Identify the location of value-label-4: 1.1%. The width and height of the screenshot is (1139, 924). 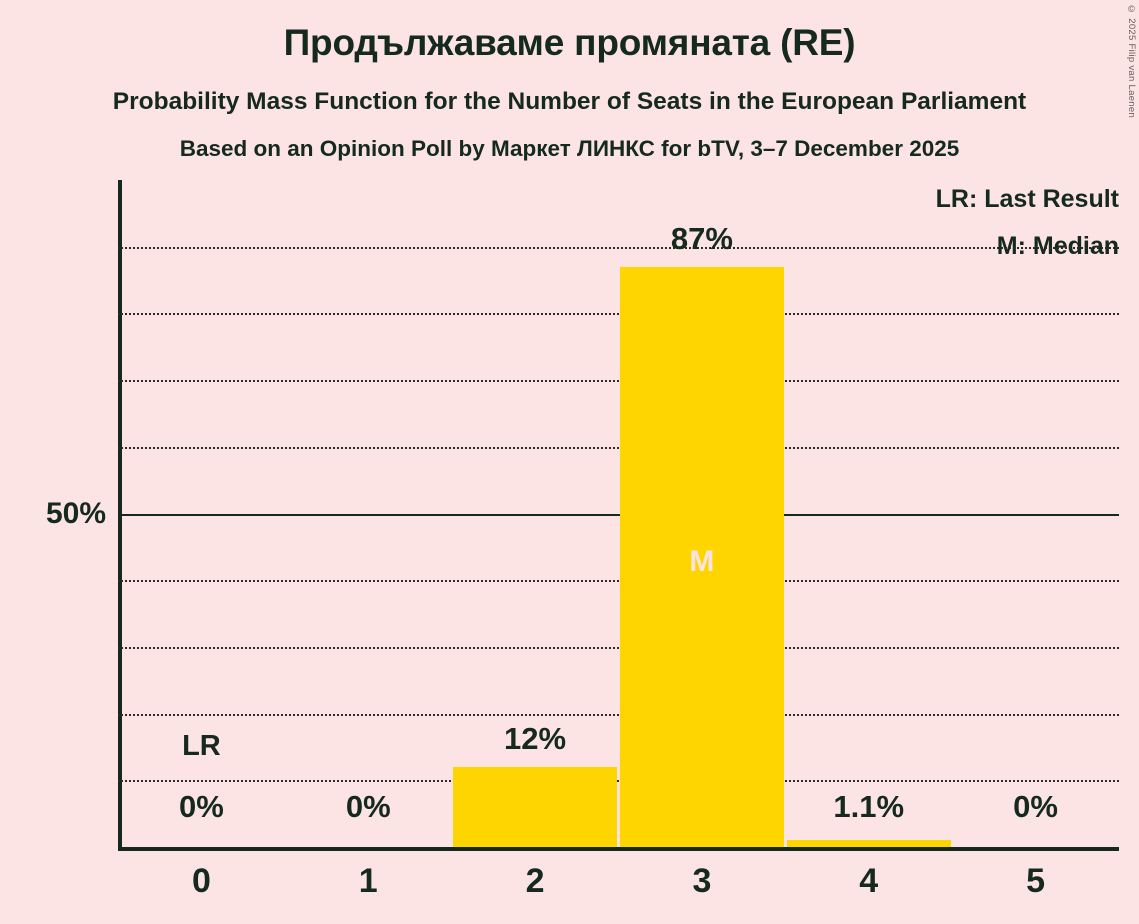
(869, 806).